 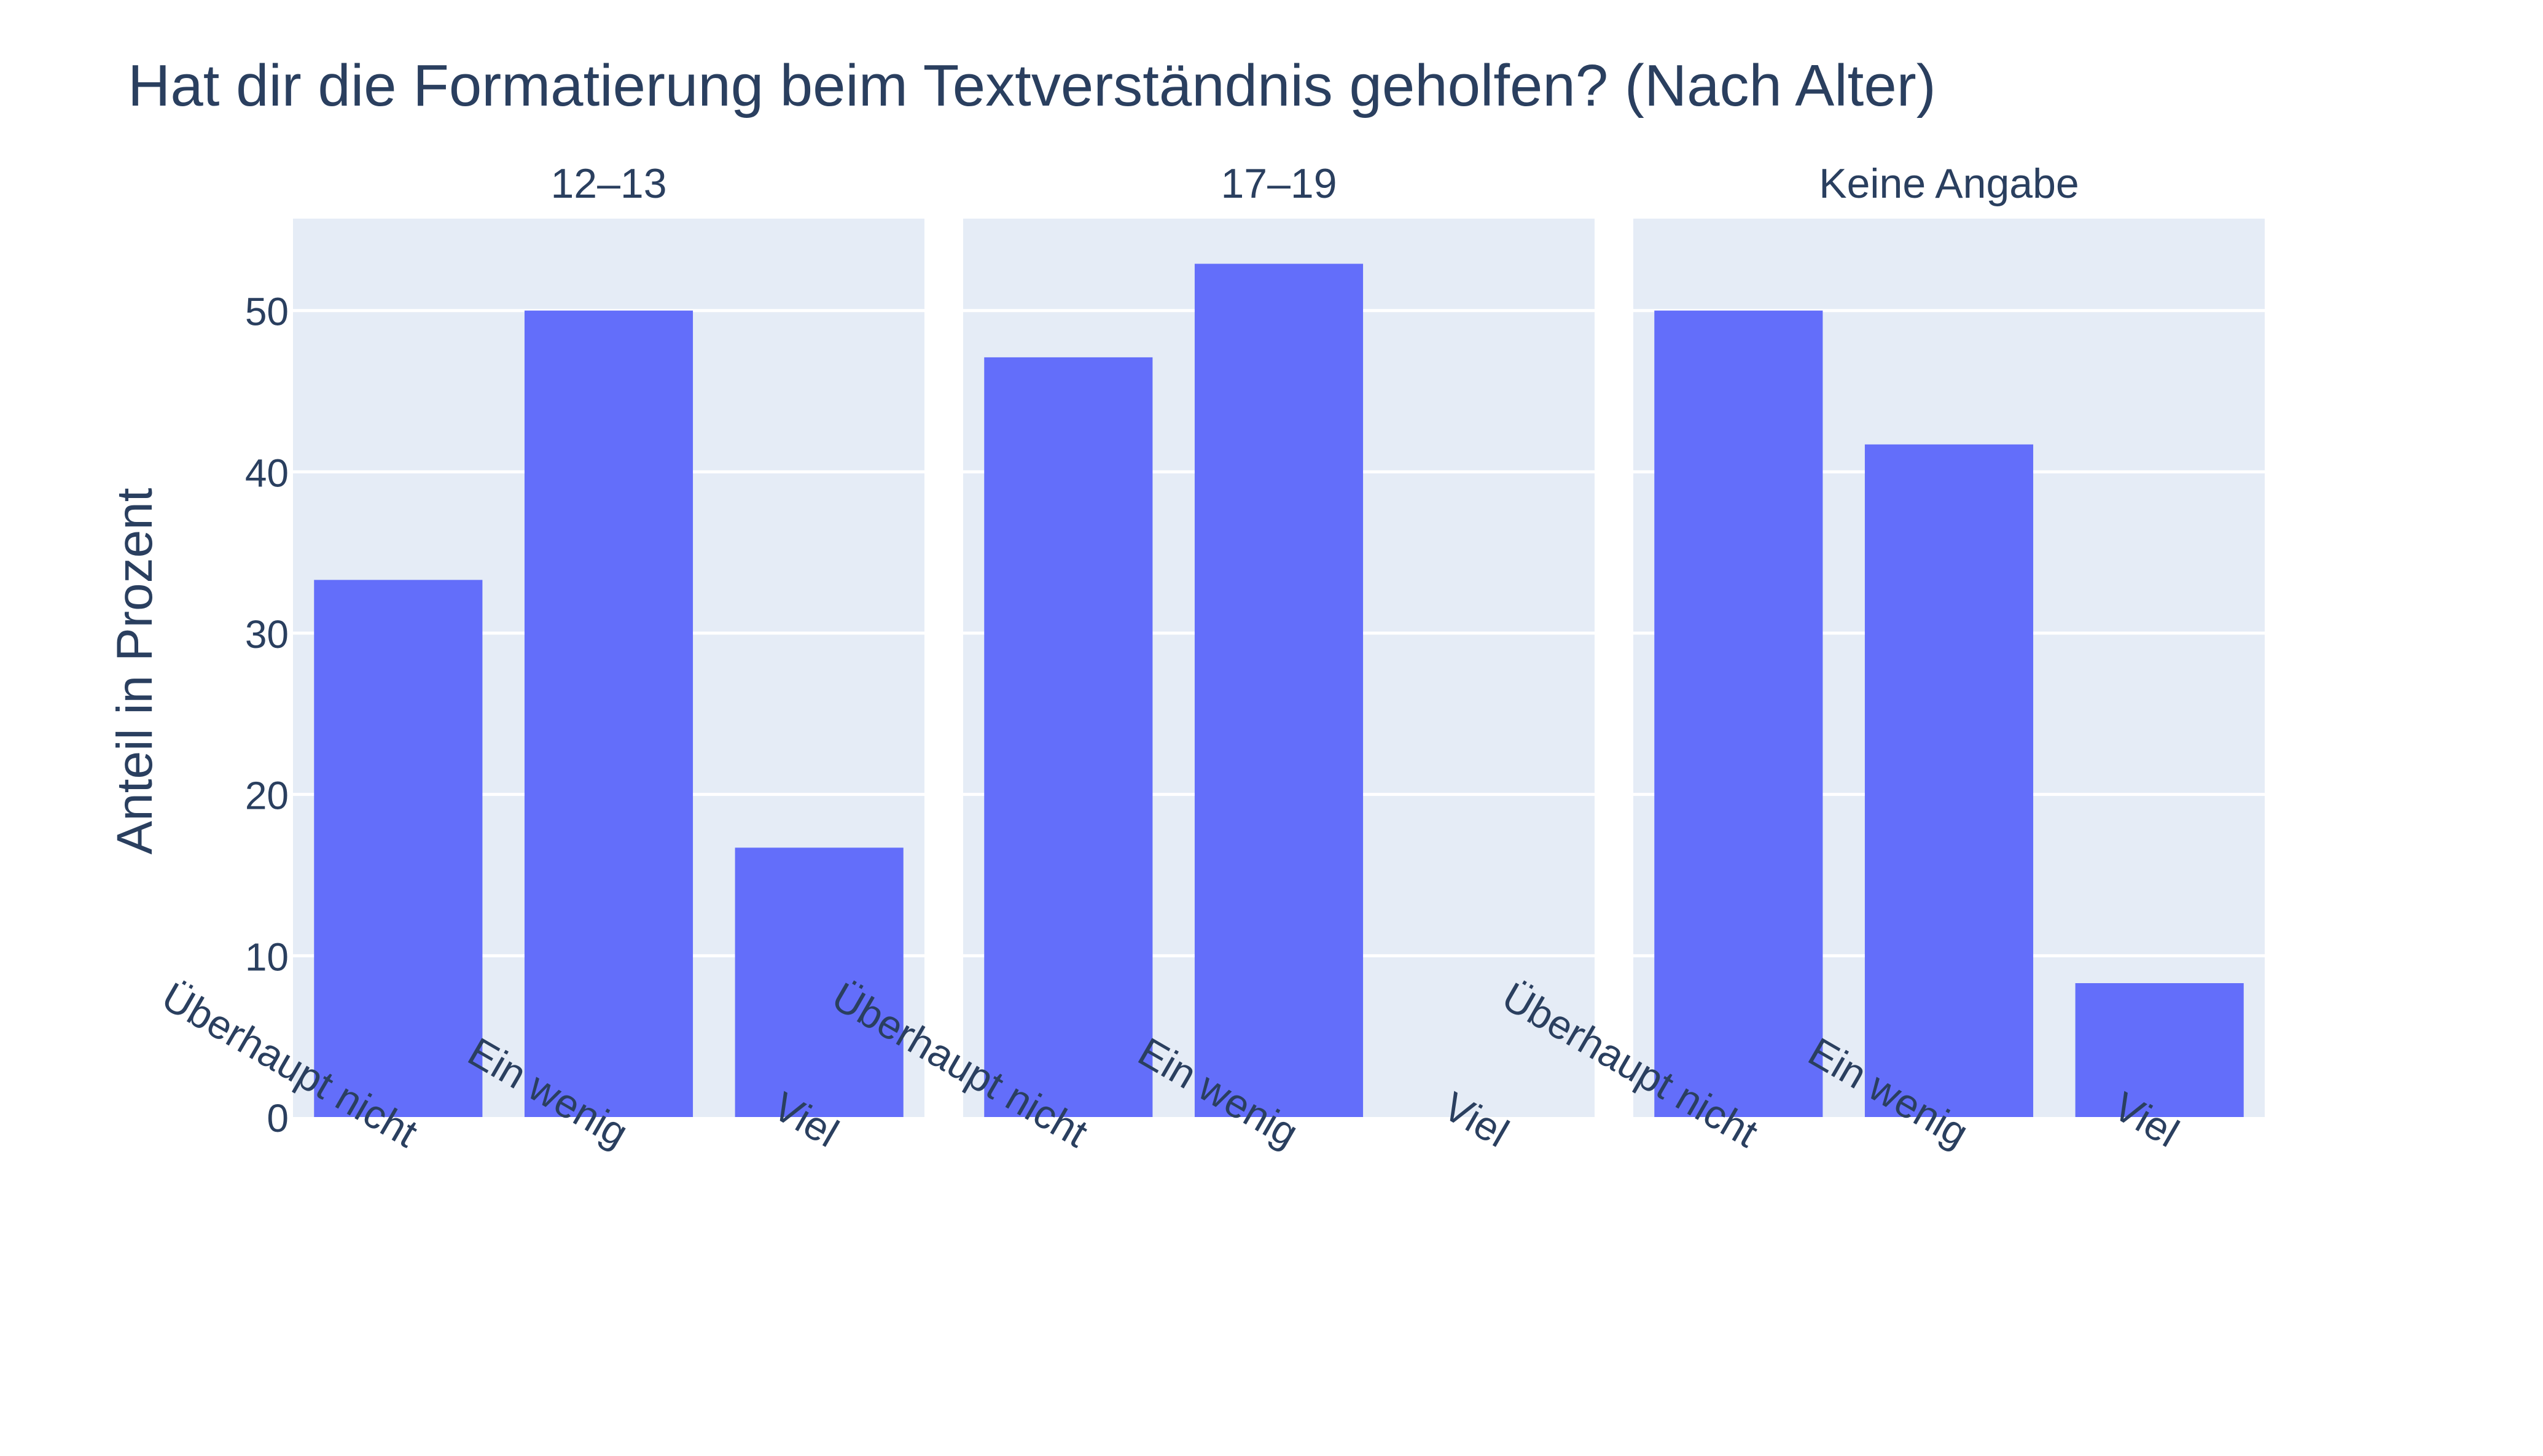 What do you see at coordinates (267, 796) in the screenshot?
I see `y-tick-label: 20` at bounding box center [267, 796].